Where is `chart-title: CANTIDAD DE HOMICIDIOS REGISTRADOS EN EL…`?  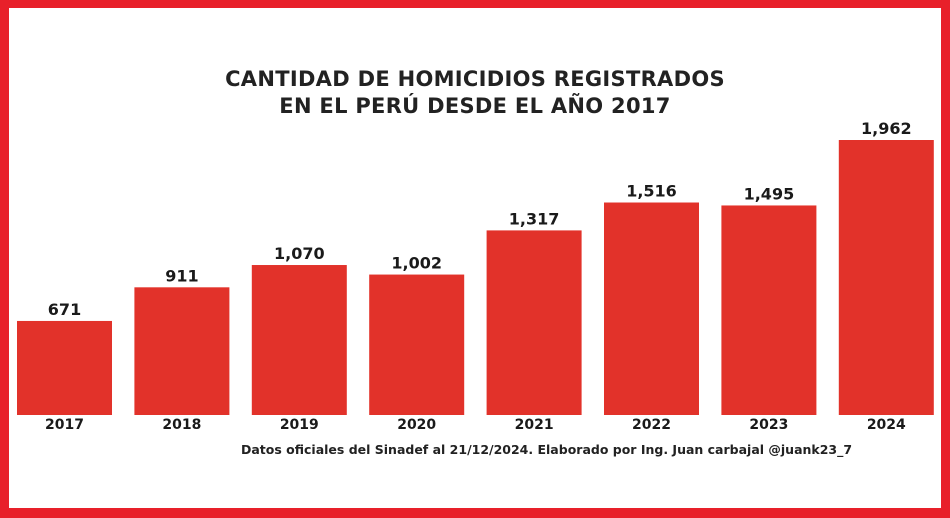
chart-title: CANTIDAD DE HOMICIDIOS REGISTRADOS EN EL… is located at coordinates (475, 93).